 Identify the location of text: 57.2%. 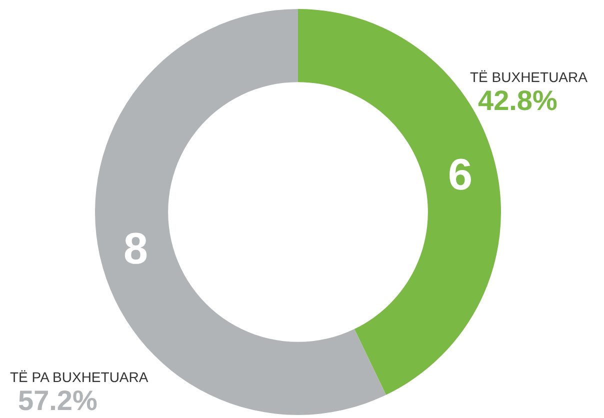
(58, 400).